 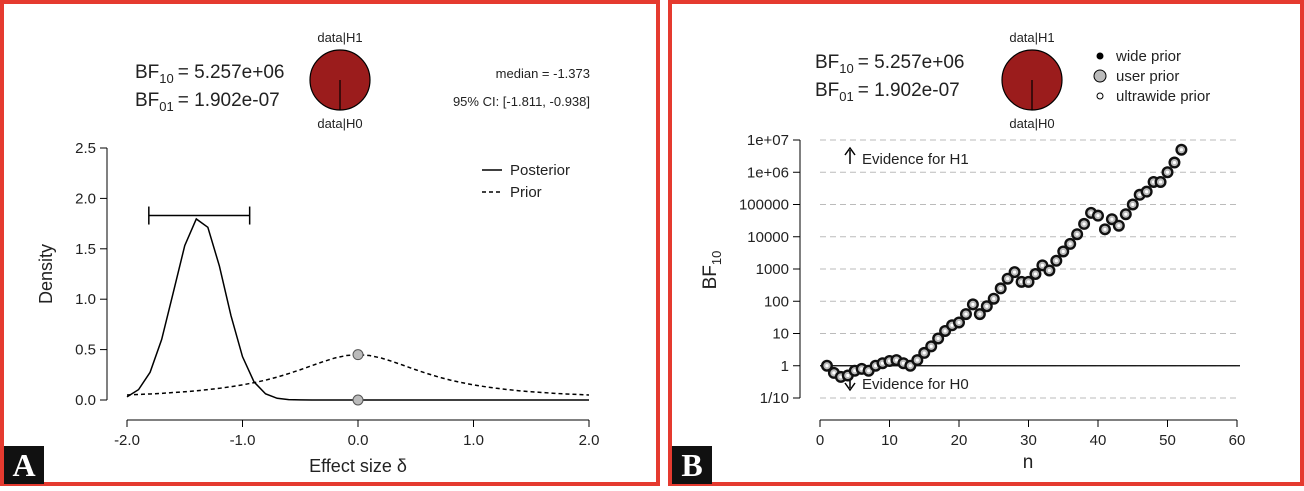 I want to click on y-tick-label: 1000, so click(x=772, y=269).